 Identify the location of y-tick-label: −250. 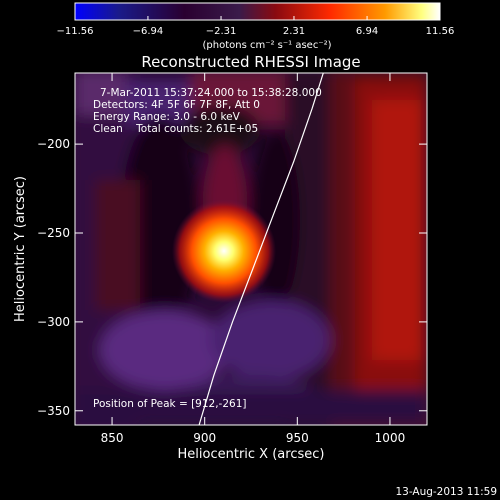
(53, 233).